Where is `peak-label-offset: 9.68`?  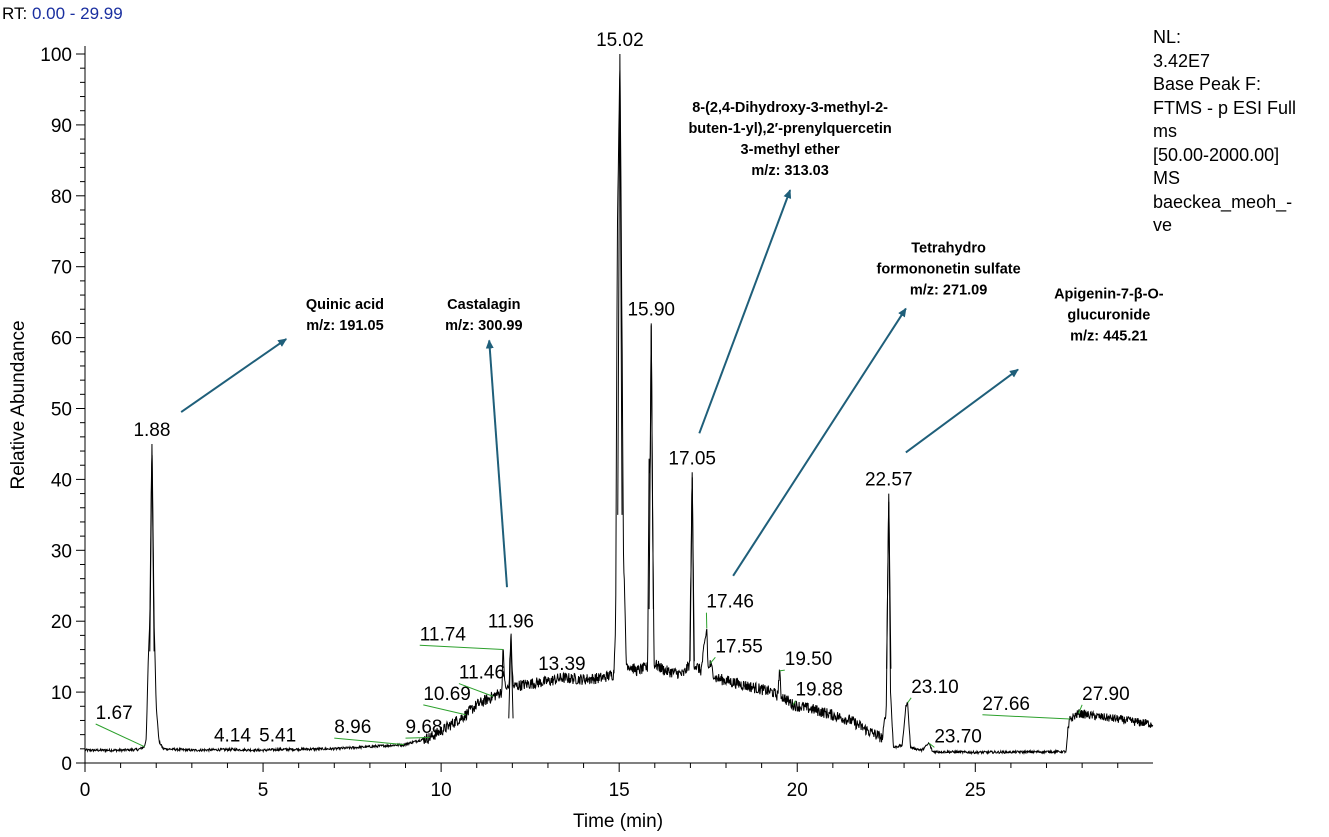 peak-label-offset: 9.68 is located at coordinates (424, 727).